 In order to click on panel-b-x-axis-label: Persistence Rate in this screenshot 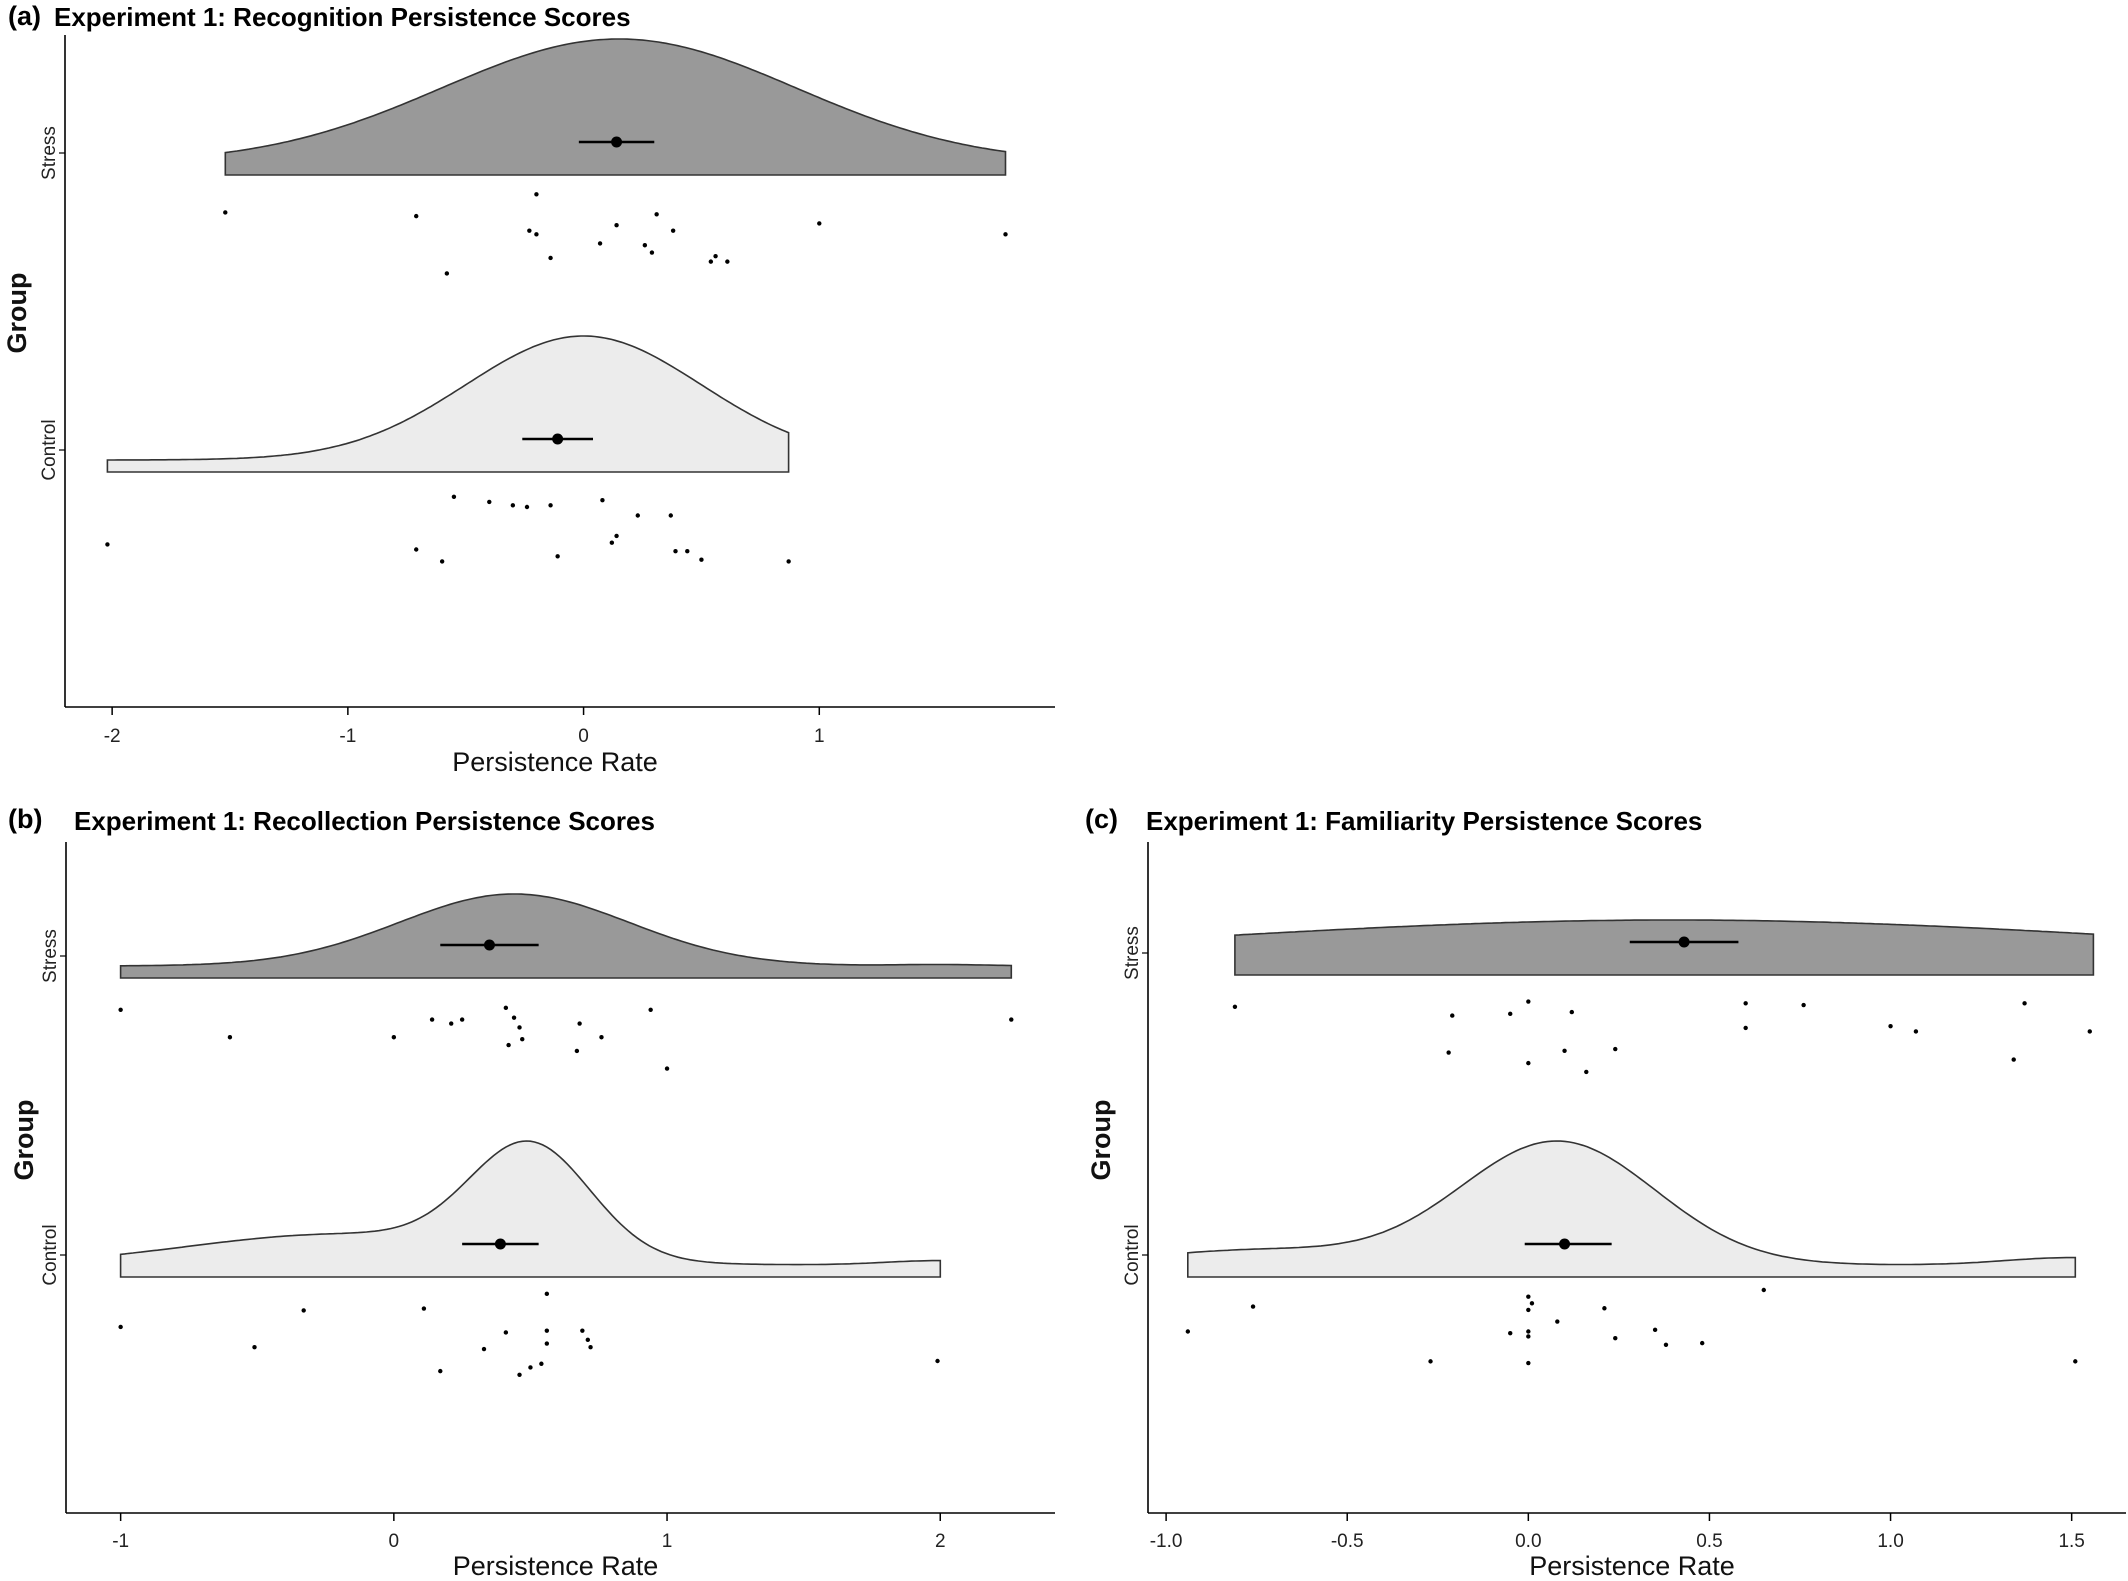, I will do `click(556, 1566)`.